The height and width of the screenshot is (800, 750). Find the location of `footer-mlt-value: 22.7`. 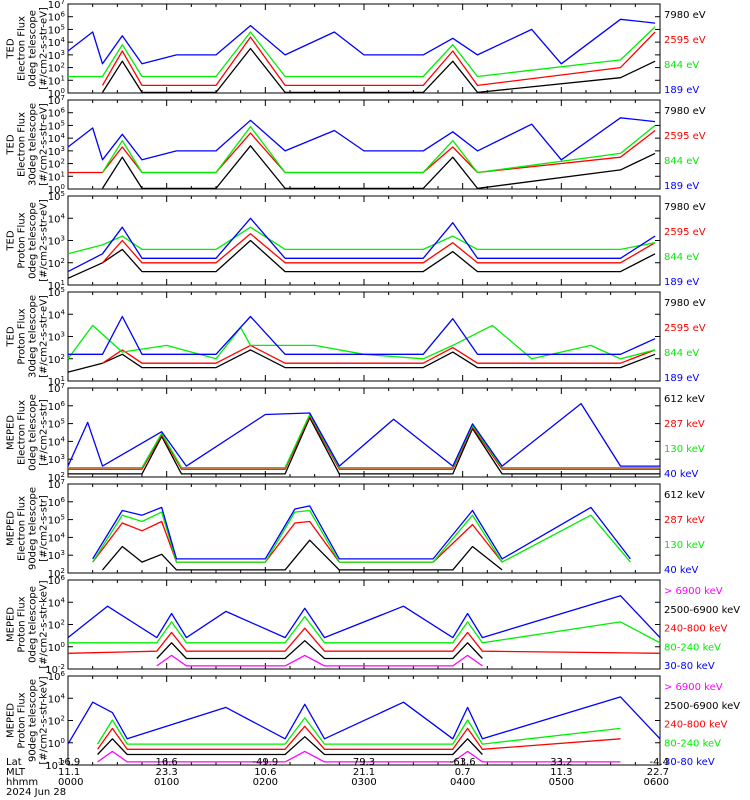

footer-mlt-value: 22.7 is located at coordinates (658, 772).